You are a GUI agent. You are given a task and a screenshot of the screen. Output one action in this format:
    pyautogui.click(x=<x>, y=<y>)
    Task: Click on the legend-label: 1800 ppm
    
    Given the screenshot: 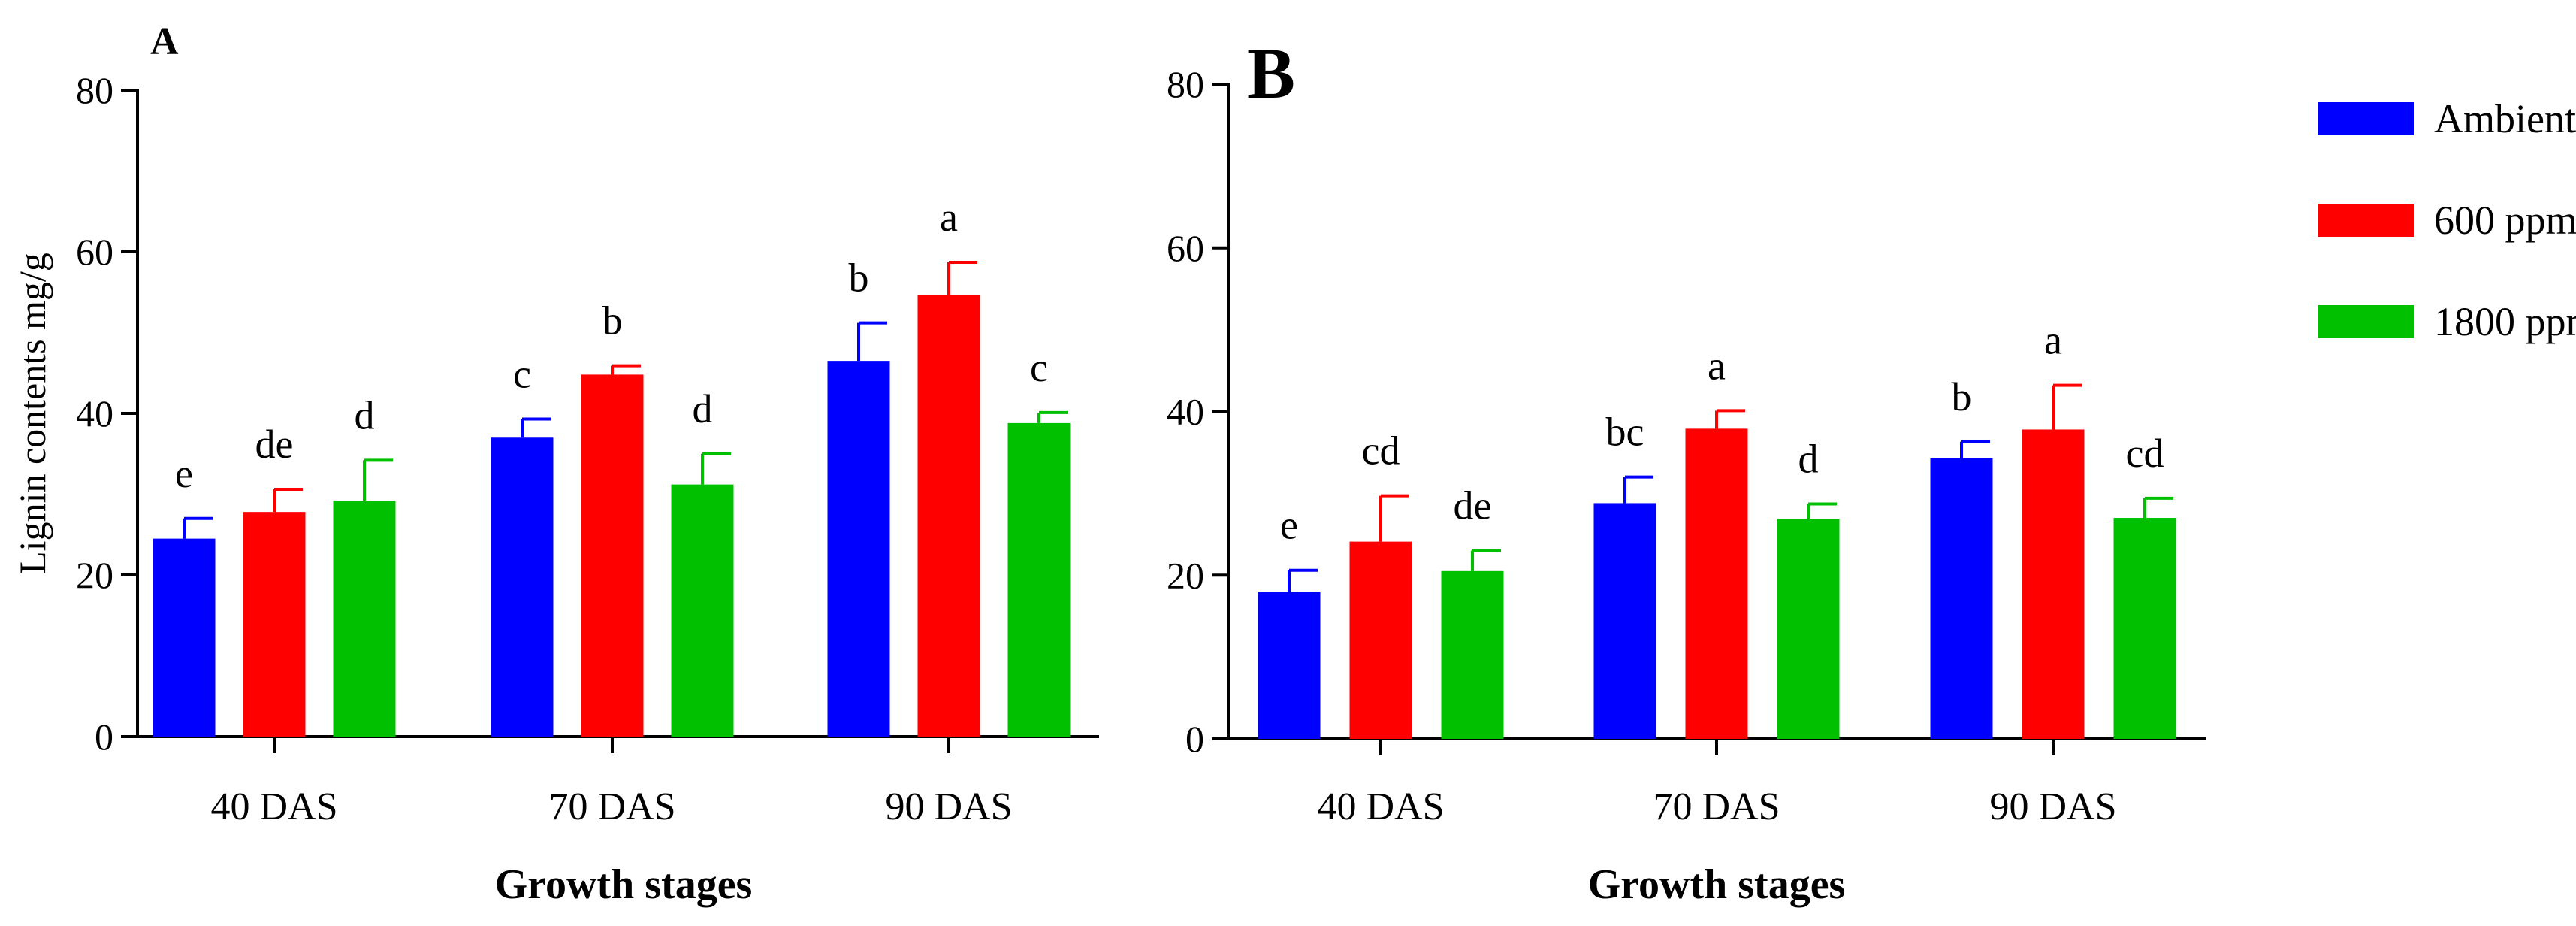 What is the action you would take?
    pyautogui.click(x=2505, y=322)
    